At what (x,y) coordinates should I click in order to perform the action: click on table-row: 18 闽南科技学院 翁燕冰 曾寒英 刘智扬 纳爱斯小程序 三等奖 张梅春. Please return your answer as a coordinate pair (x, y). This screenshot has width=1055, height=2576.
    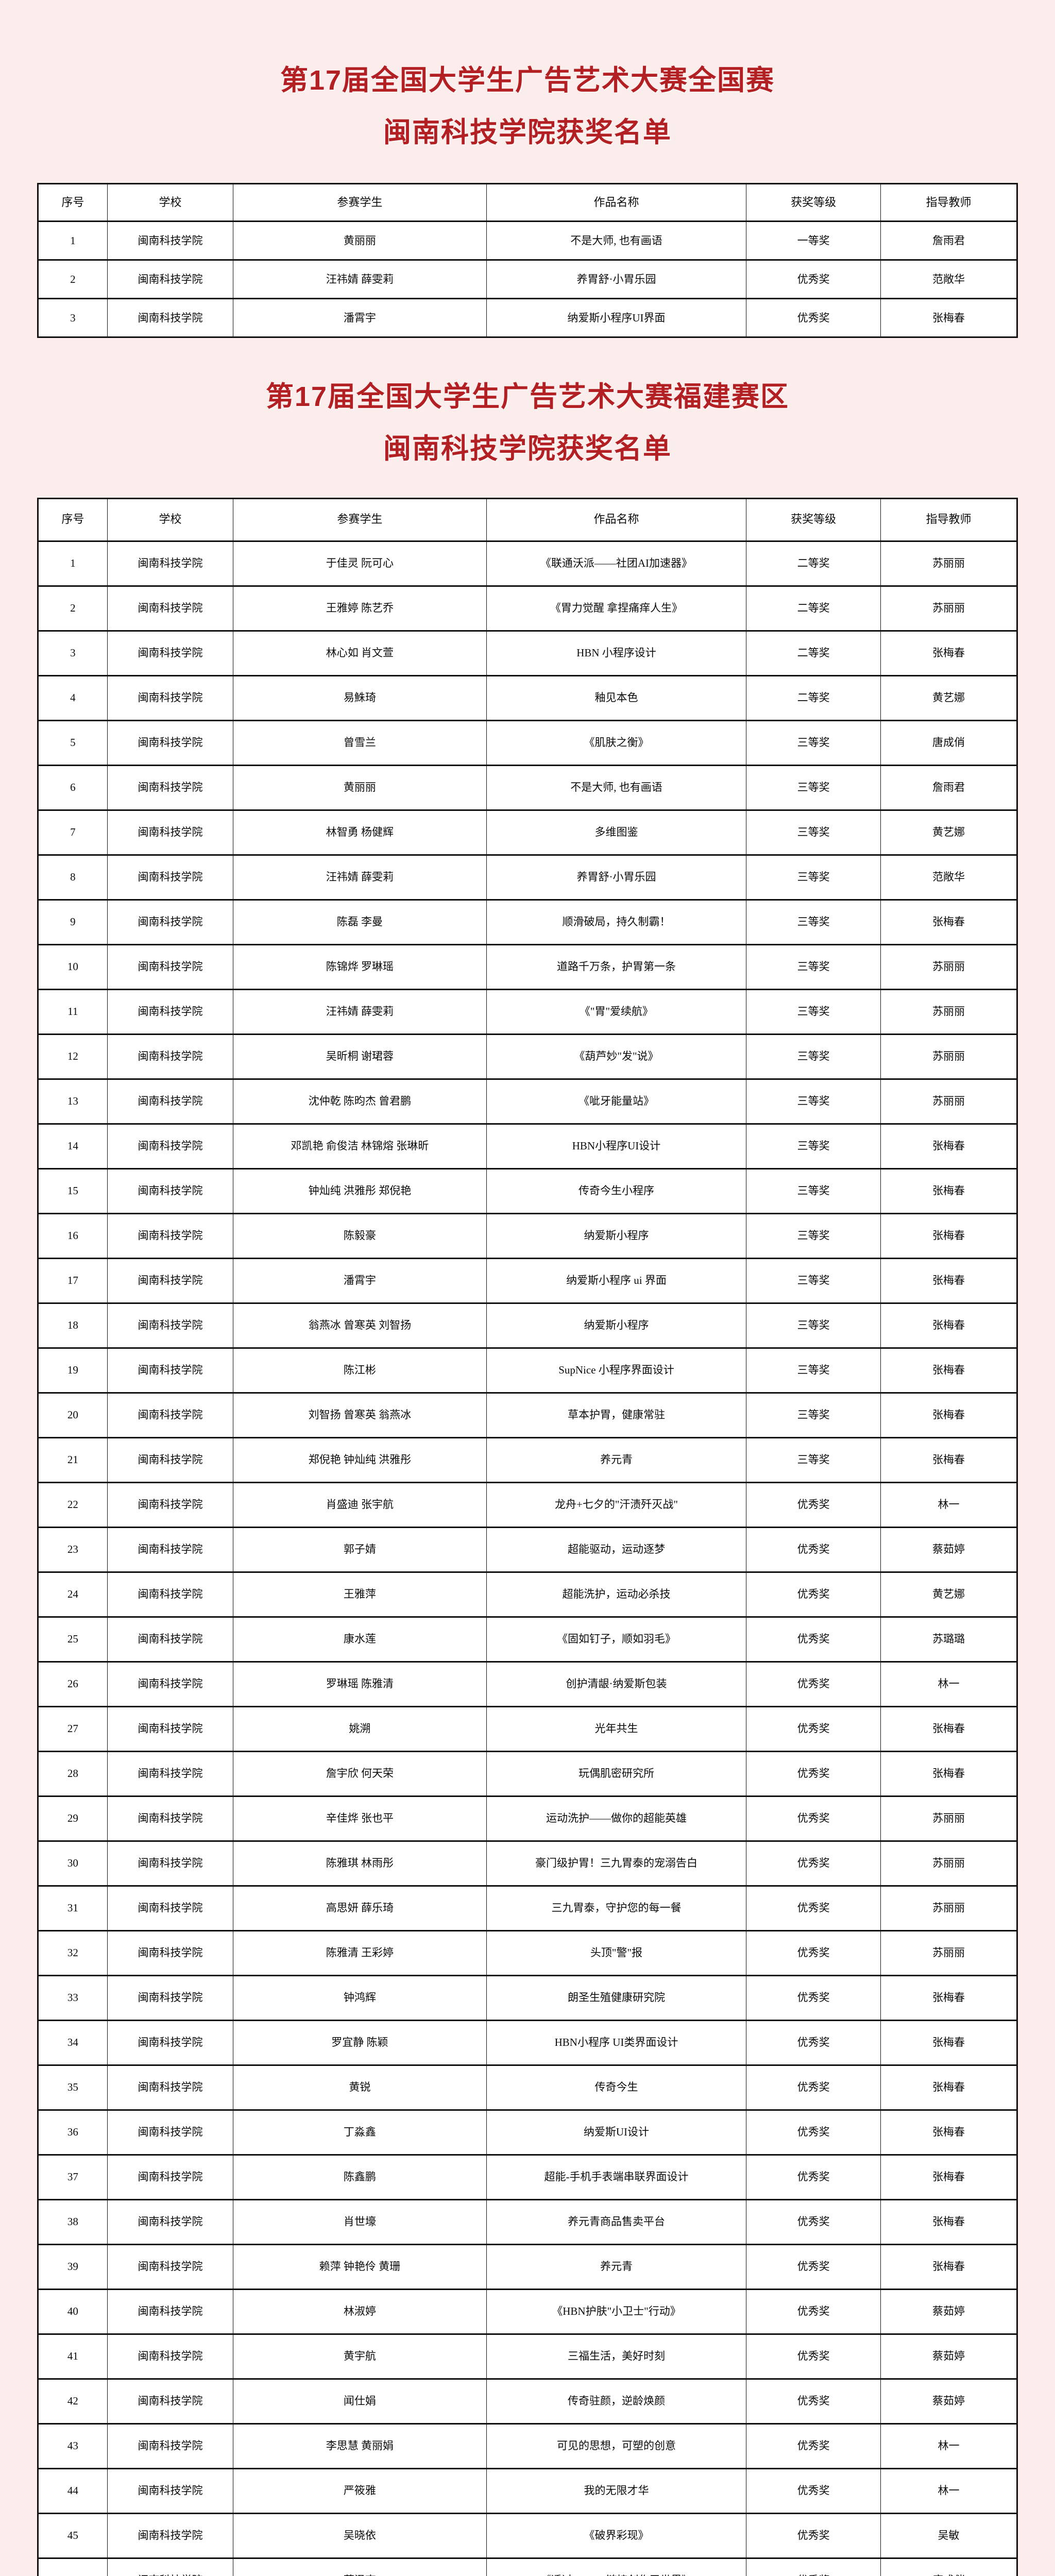
    Looking at the image, I should click on (528, 1325).